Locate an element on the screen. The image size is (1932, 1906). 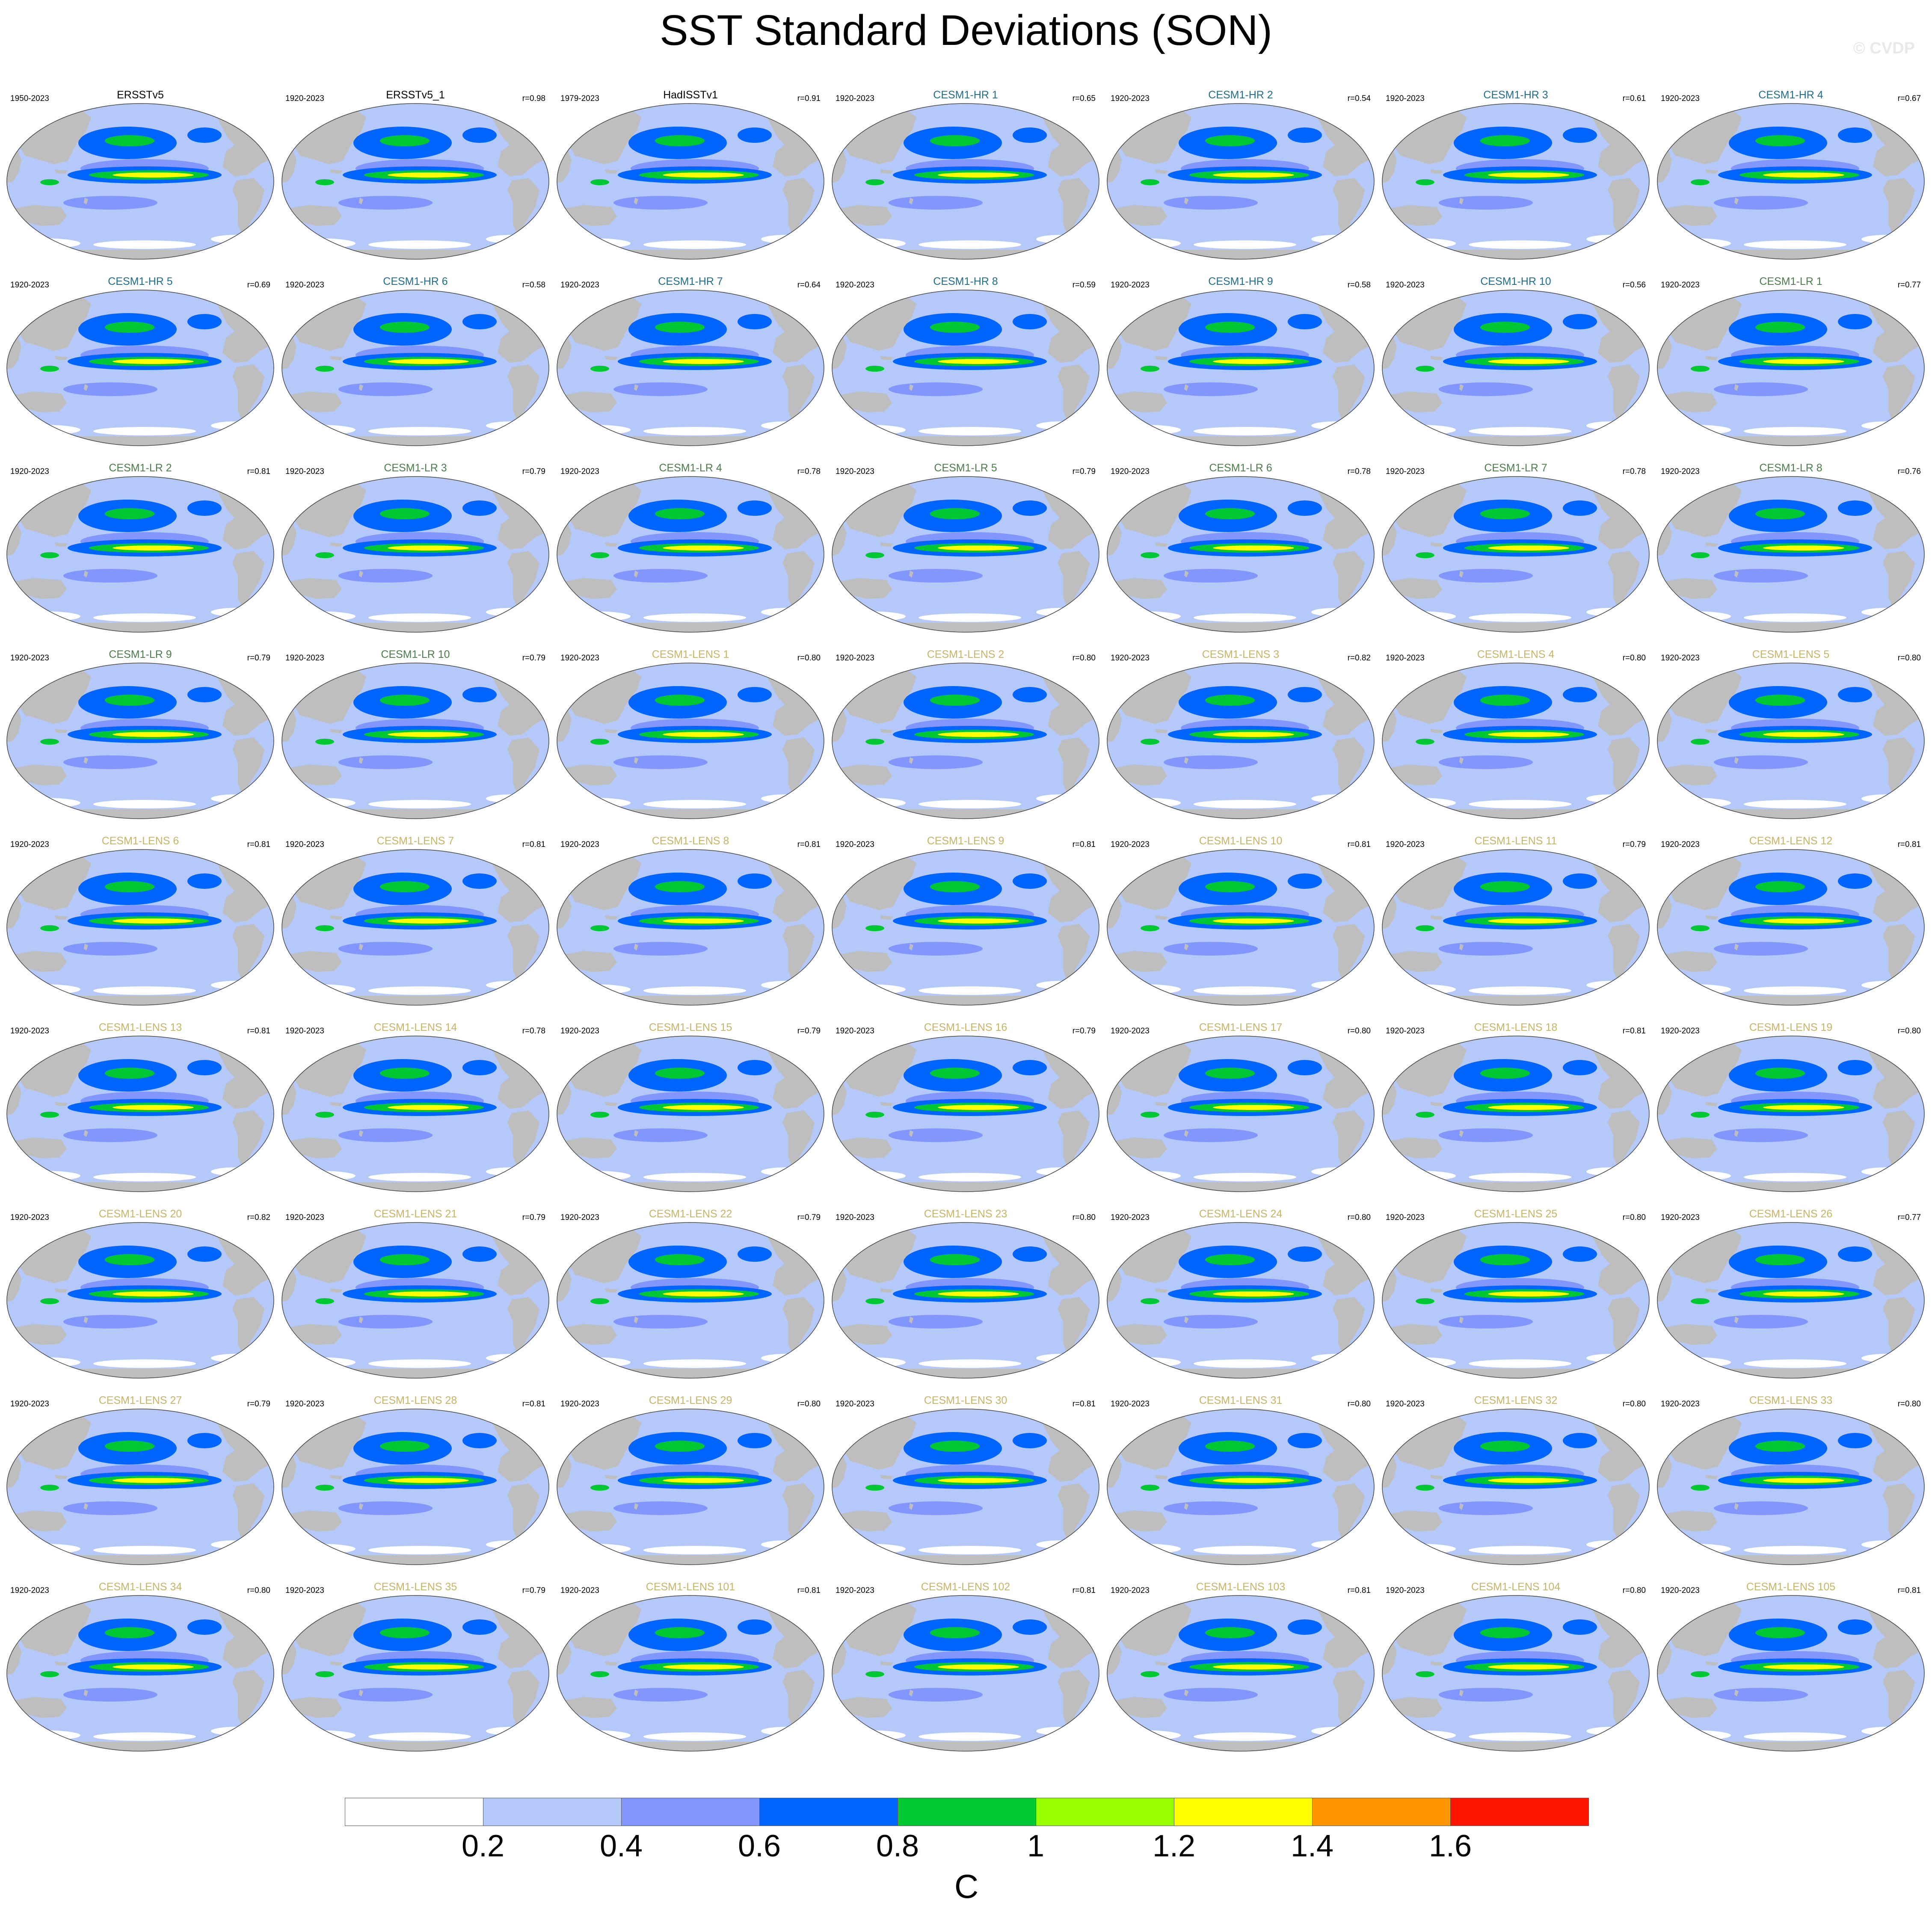
map-panel: 1920-2023 CESM1-LENS 12 r=0.81 is located at coordinates (1791, 919).